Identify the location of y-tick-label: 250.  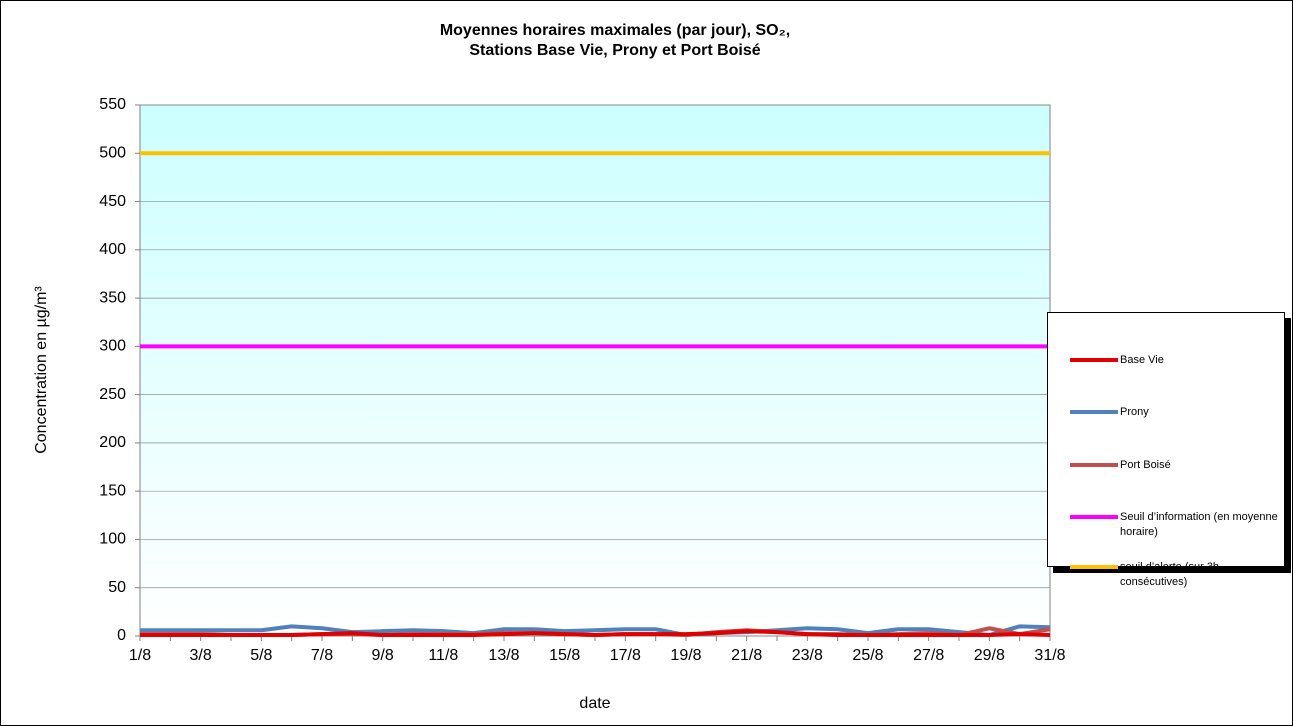
(112, 394).